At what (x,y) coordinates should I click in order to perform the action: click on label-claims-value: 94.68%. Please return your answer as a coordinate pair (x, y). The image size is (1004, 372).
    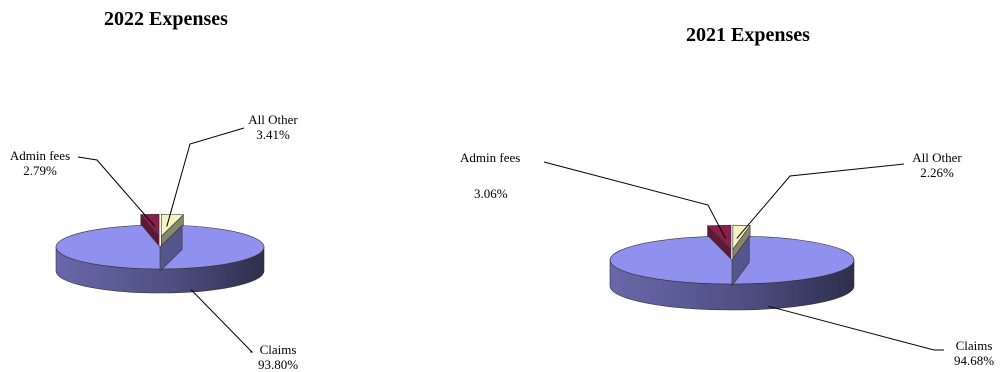
    Looking at the image, I should click on (974, 360).